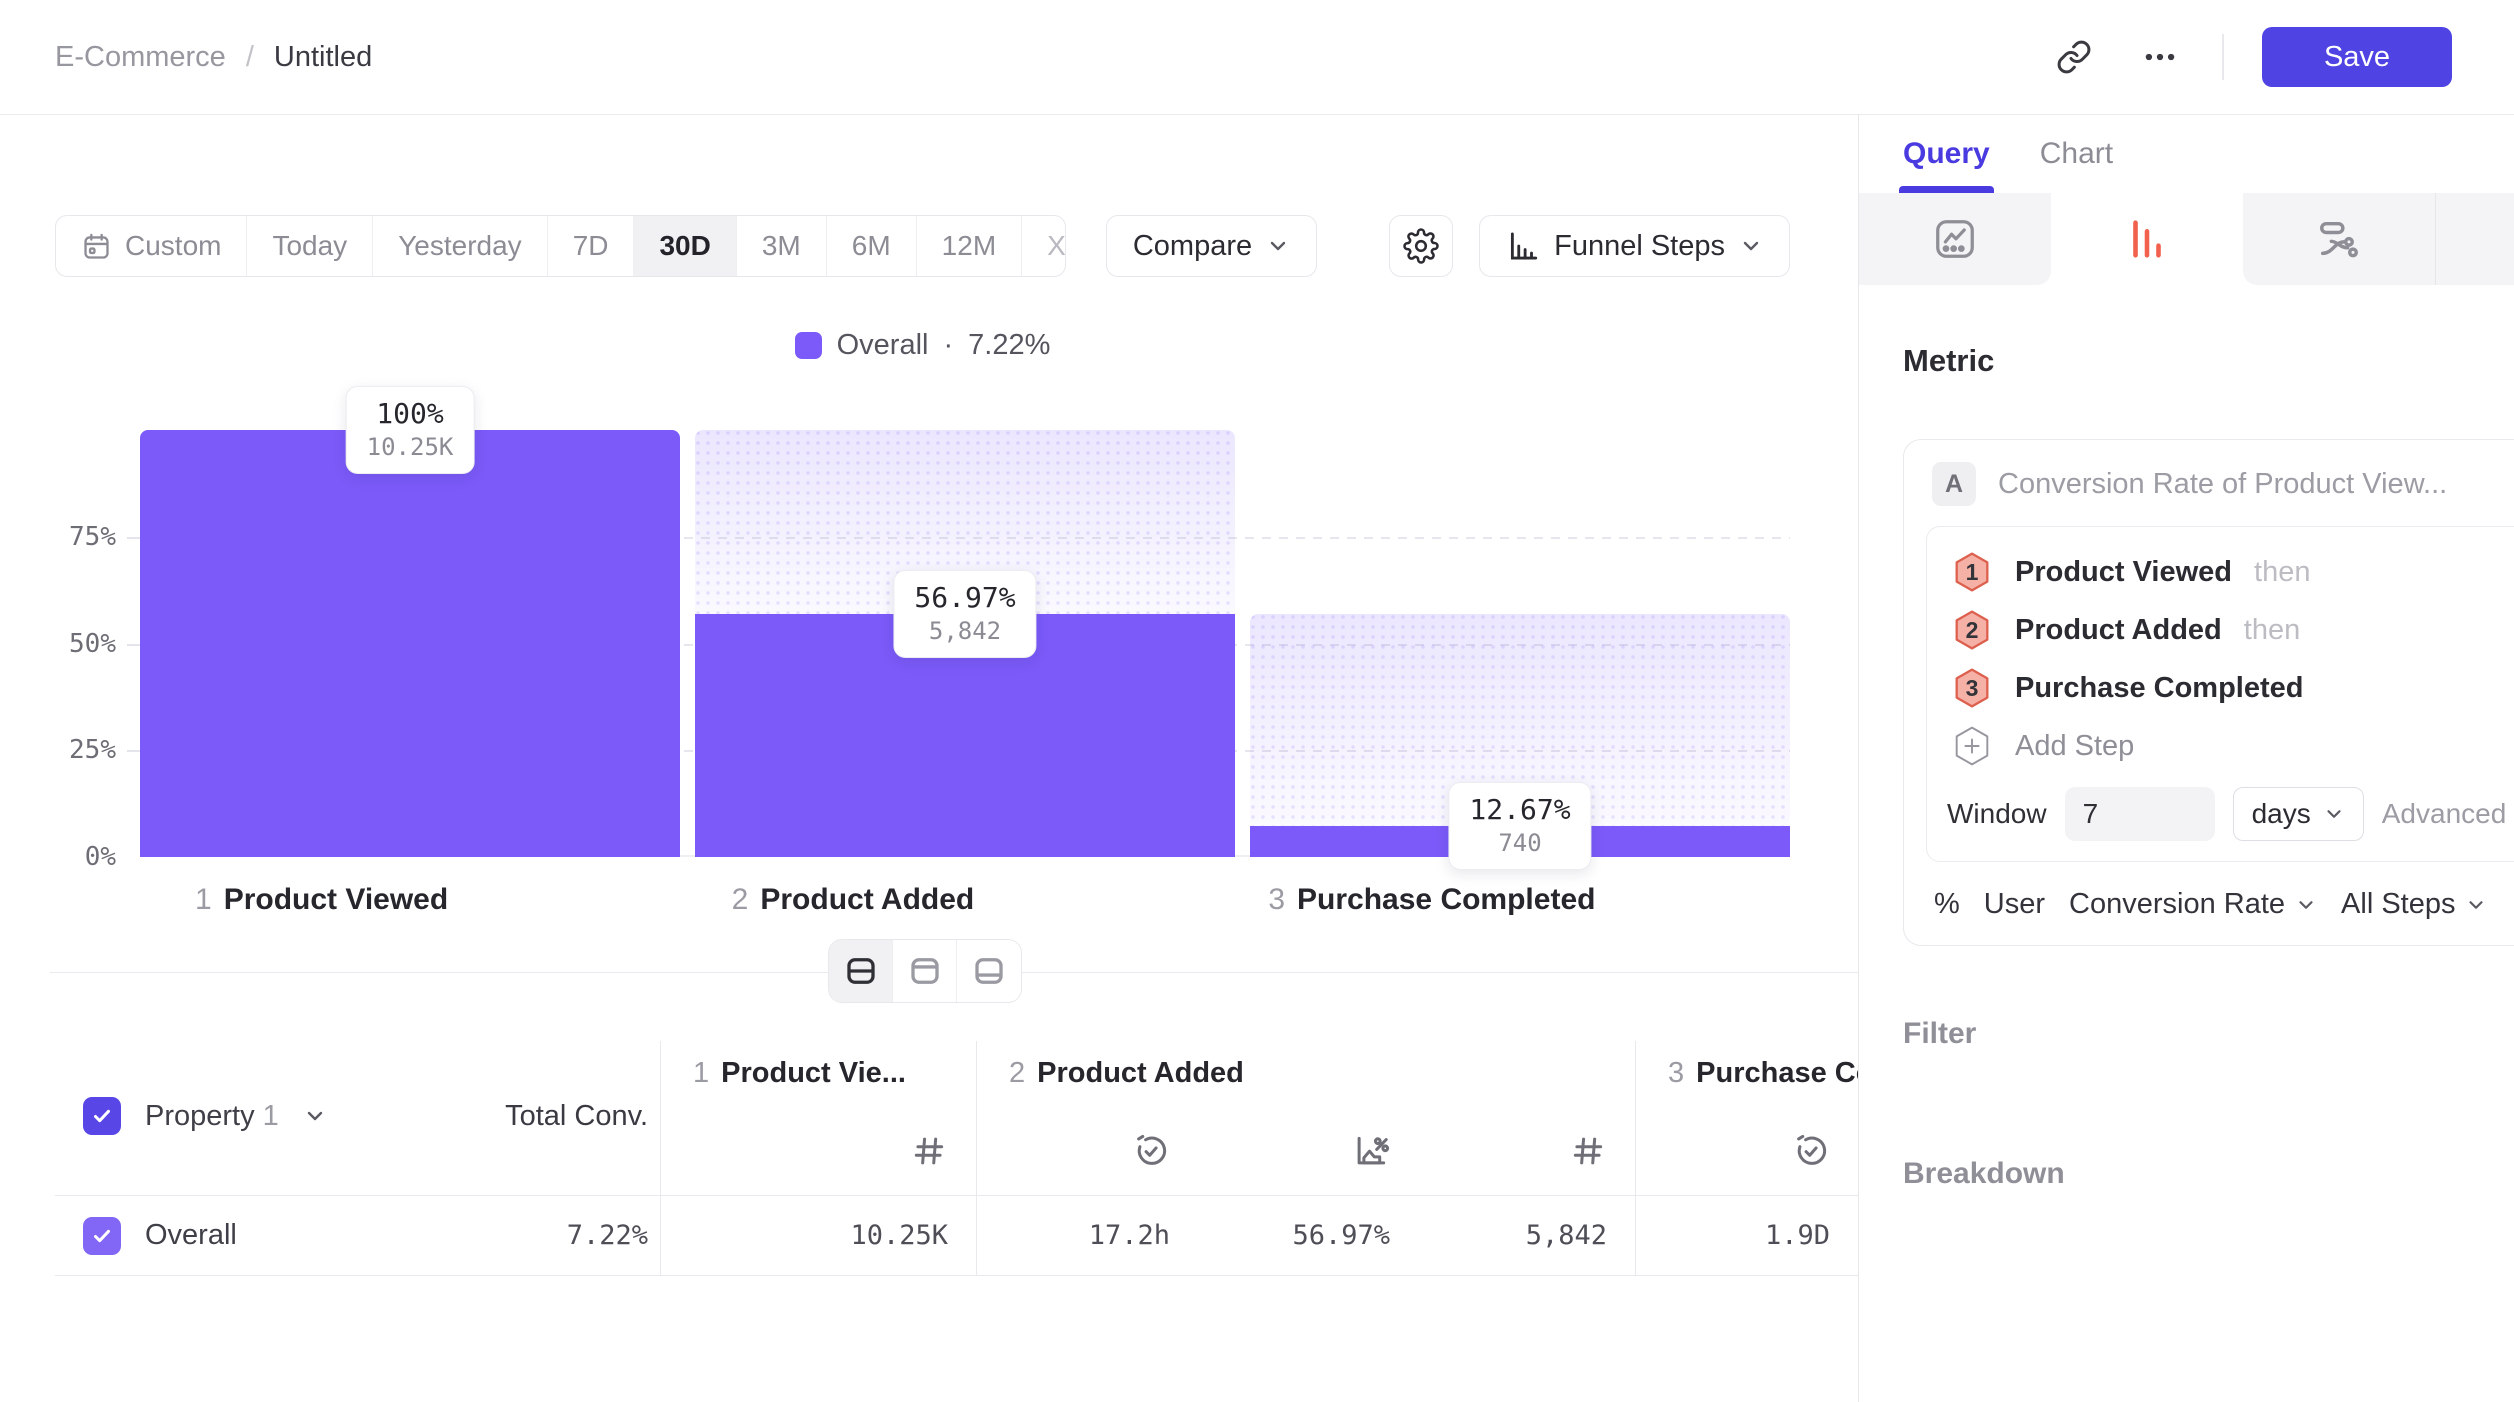 The height and width of the screenshot is (1402, 2514). What do you see at coordinates (1946, 154) in the screenshot?
I see `tab-query: Query` at bounding box center [1946, 154].